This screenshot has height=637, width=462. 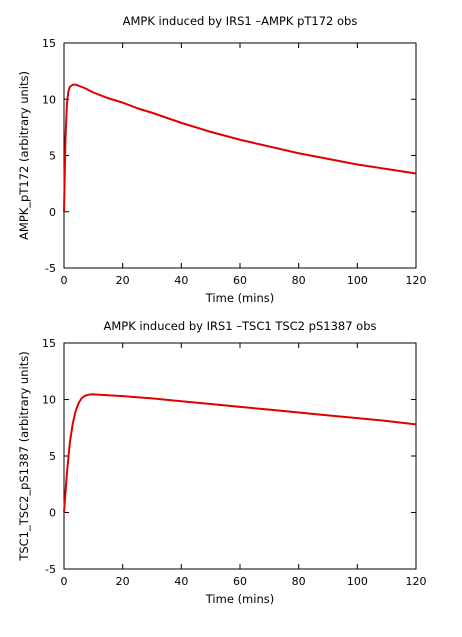 I want to click on chart1-x-axis-label: Time (mins), so click(x=239, y=298).